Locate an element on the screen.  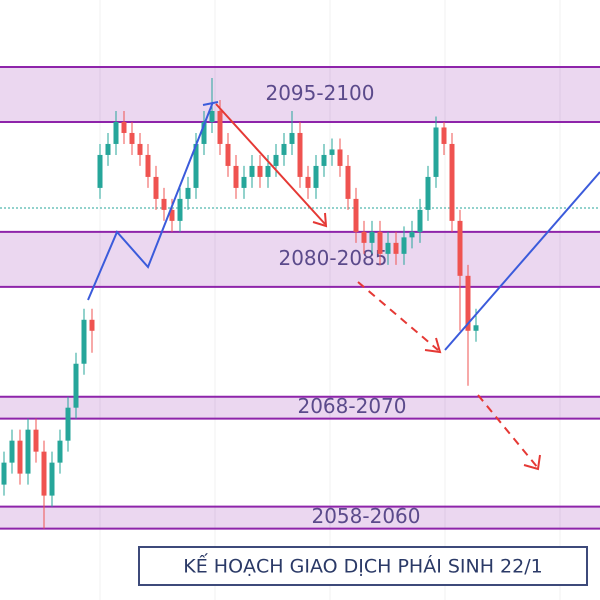
zone-label: 2095-2100 is located at coordinates (319, 93).